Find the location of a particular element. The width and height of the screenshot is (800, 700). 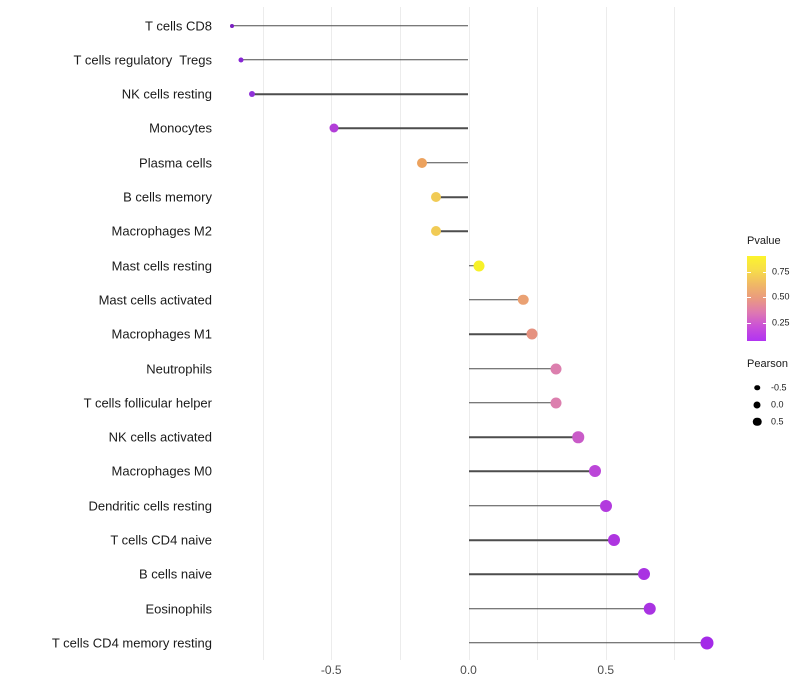

pearson-legend-label: 0.5 is located at coordinates (777, 421).